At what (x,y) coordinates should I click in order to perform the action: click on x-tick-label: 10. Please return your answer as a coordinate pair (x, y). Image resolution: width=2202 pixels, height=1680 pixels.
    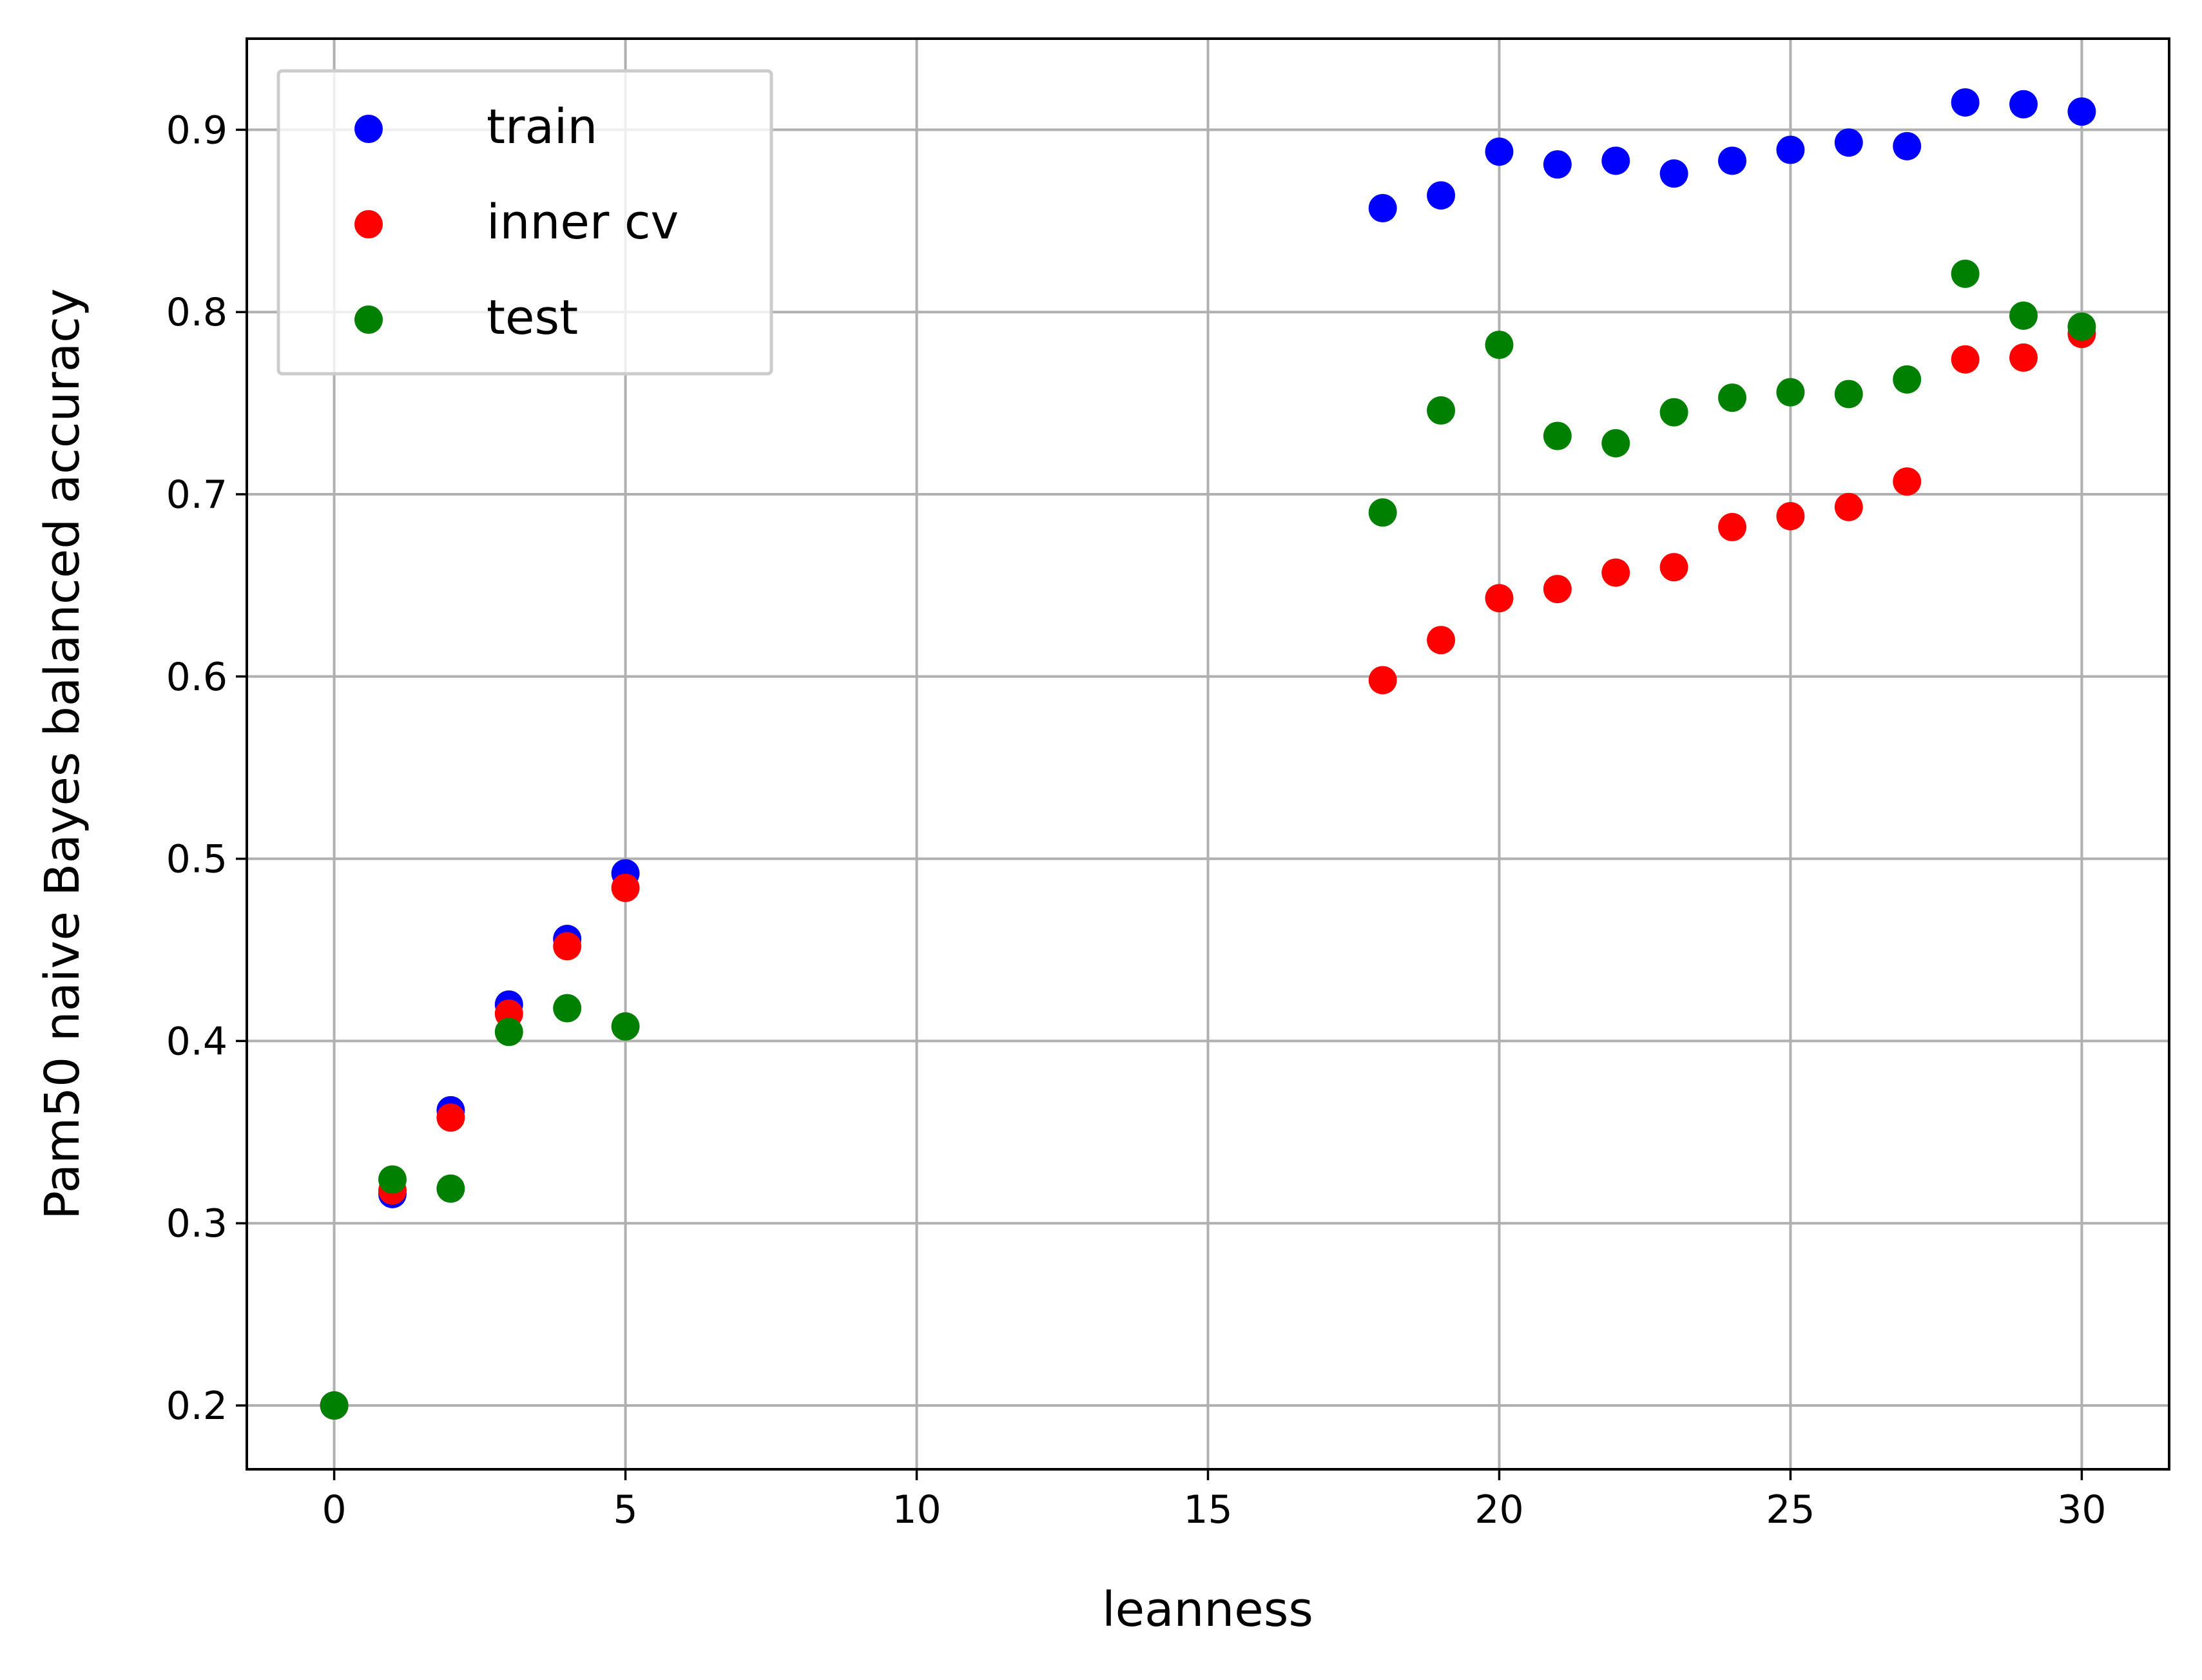
    Looking at the image, I should click on (916, 1510).